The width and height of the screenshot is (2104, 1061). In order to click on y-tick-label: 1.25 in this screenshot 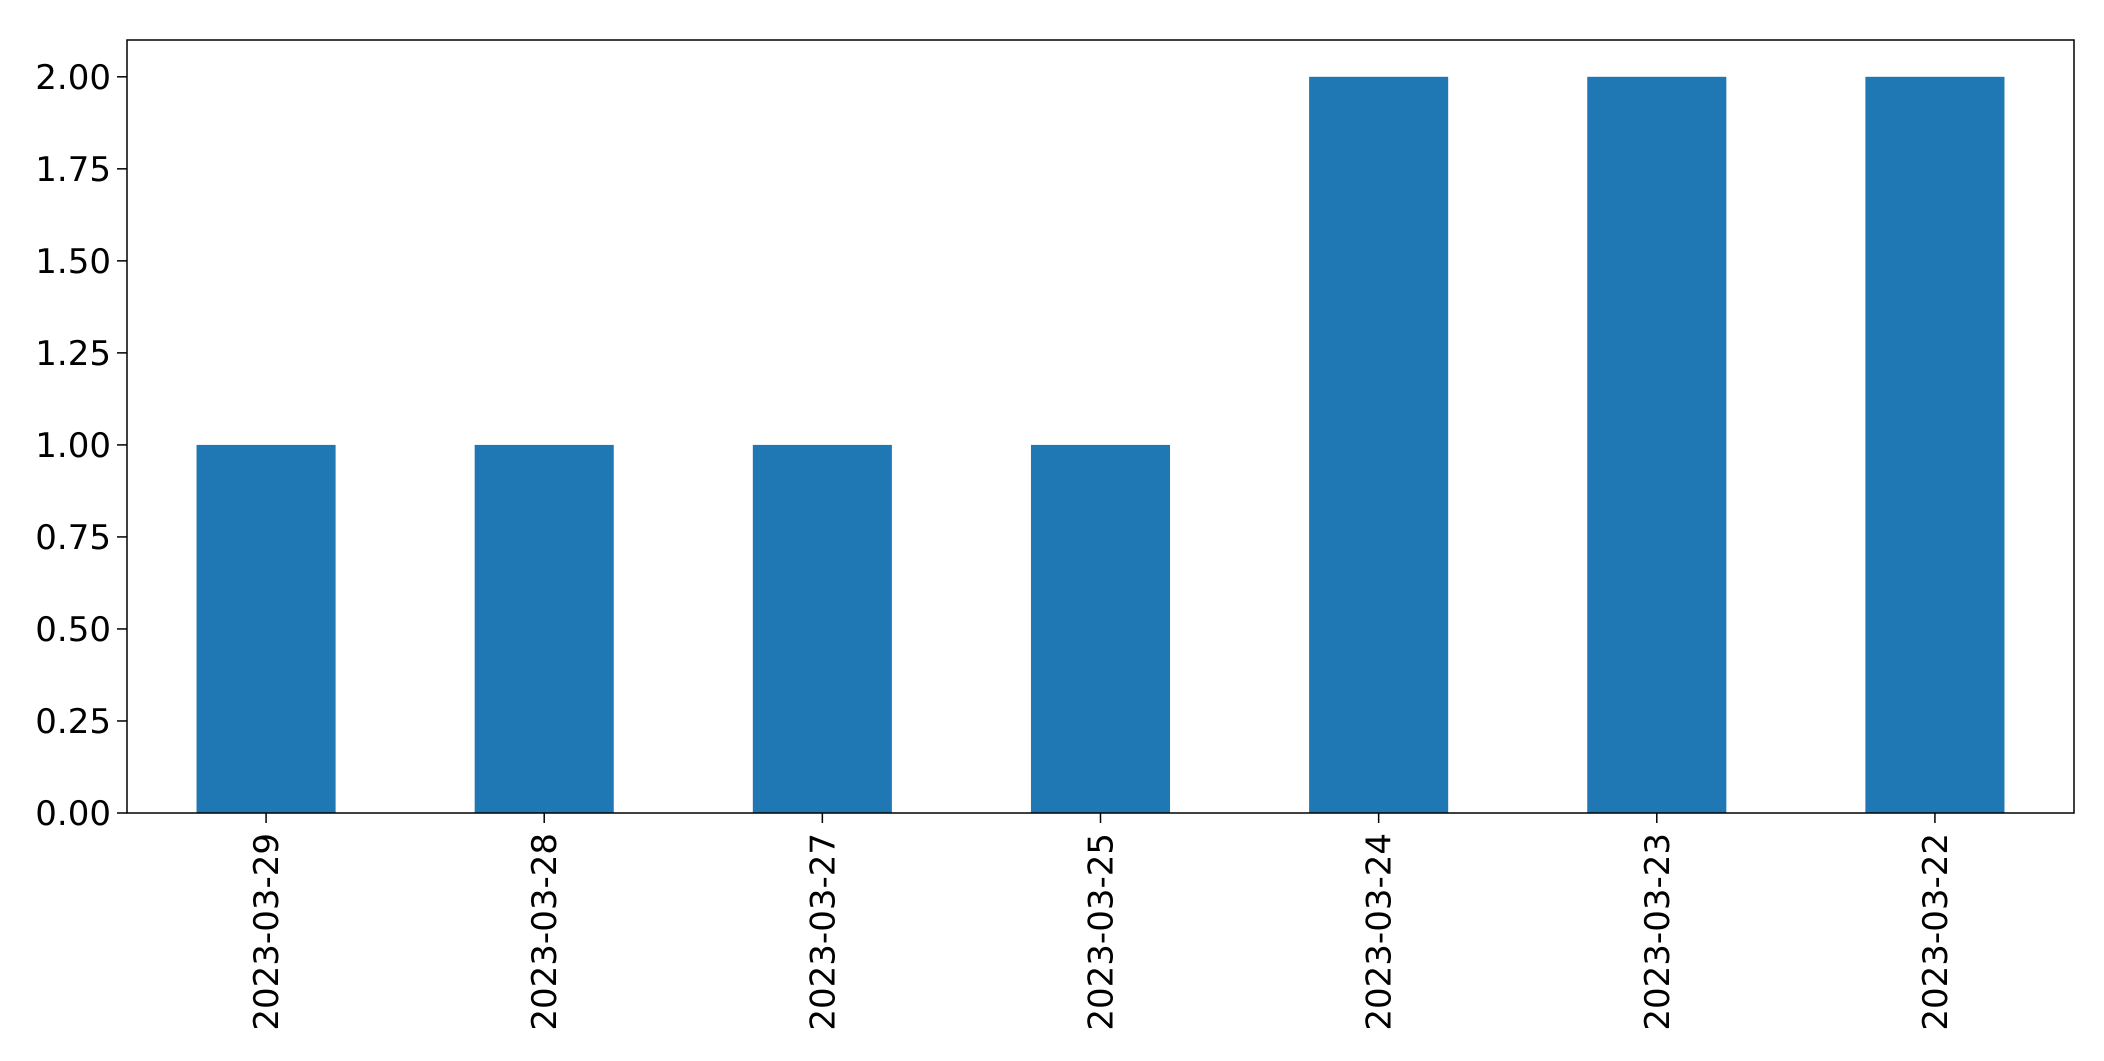, I will do `click(73, 354)`.